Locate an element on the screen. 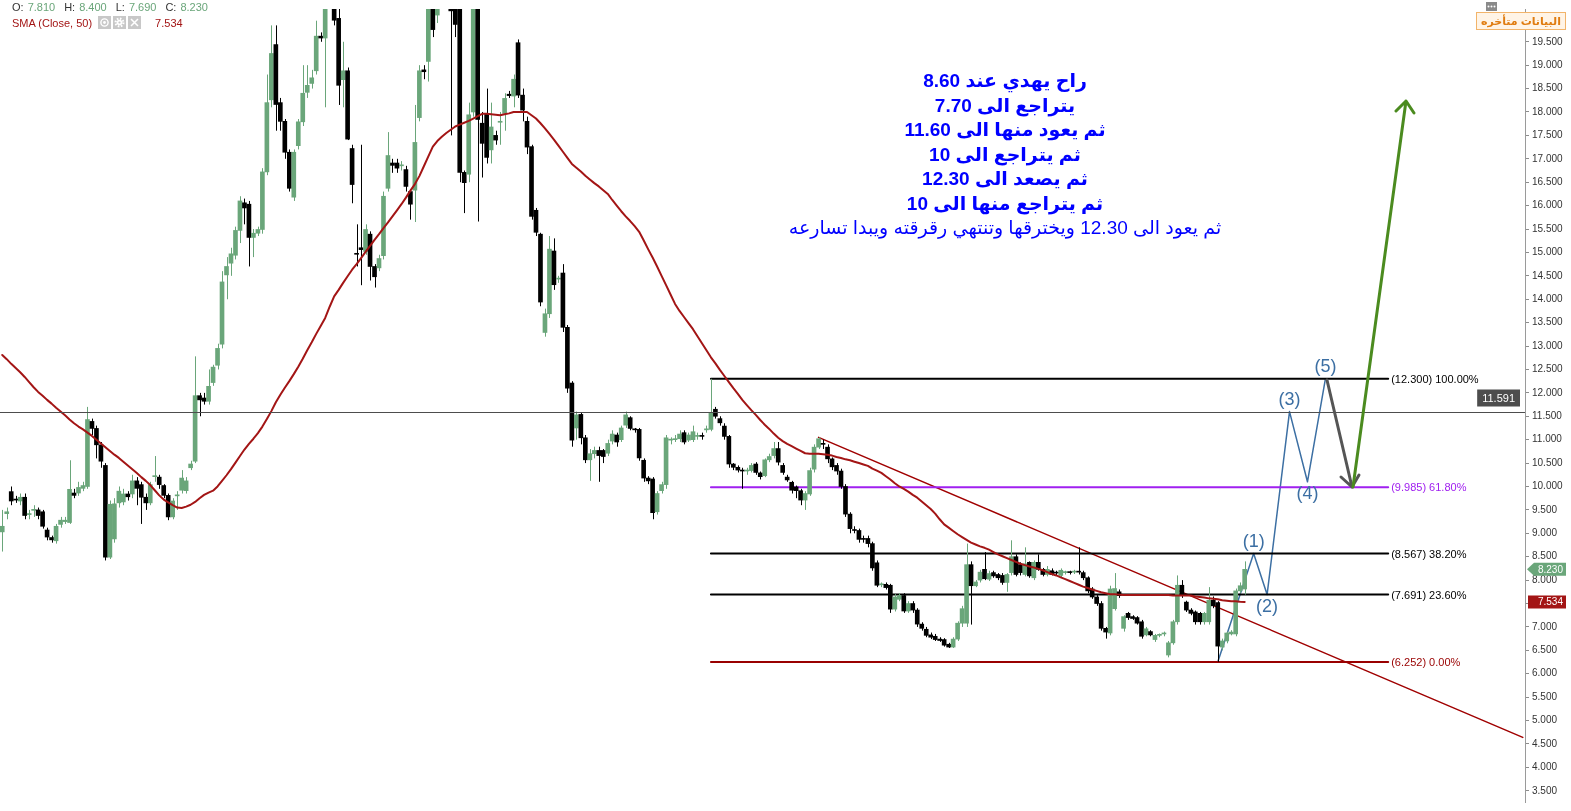 This screenshot has width=1571, height=811. y-tick-label: 19.000 is located at coordinates (1548, 64).